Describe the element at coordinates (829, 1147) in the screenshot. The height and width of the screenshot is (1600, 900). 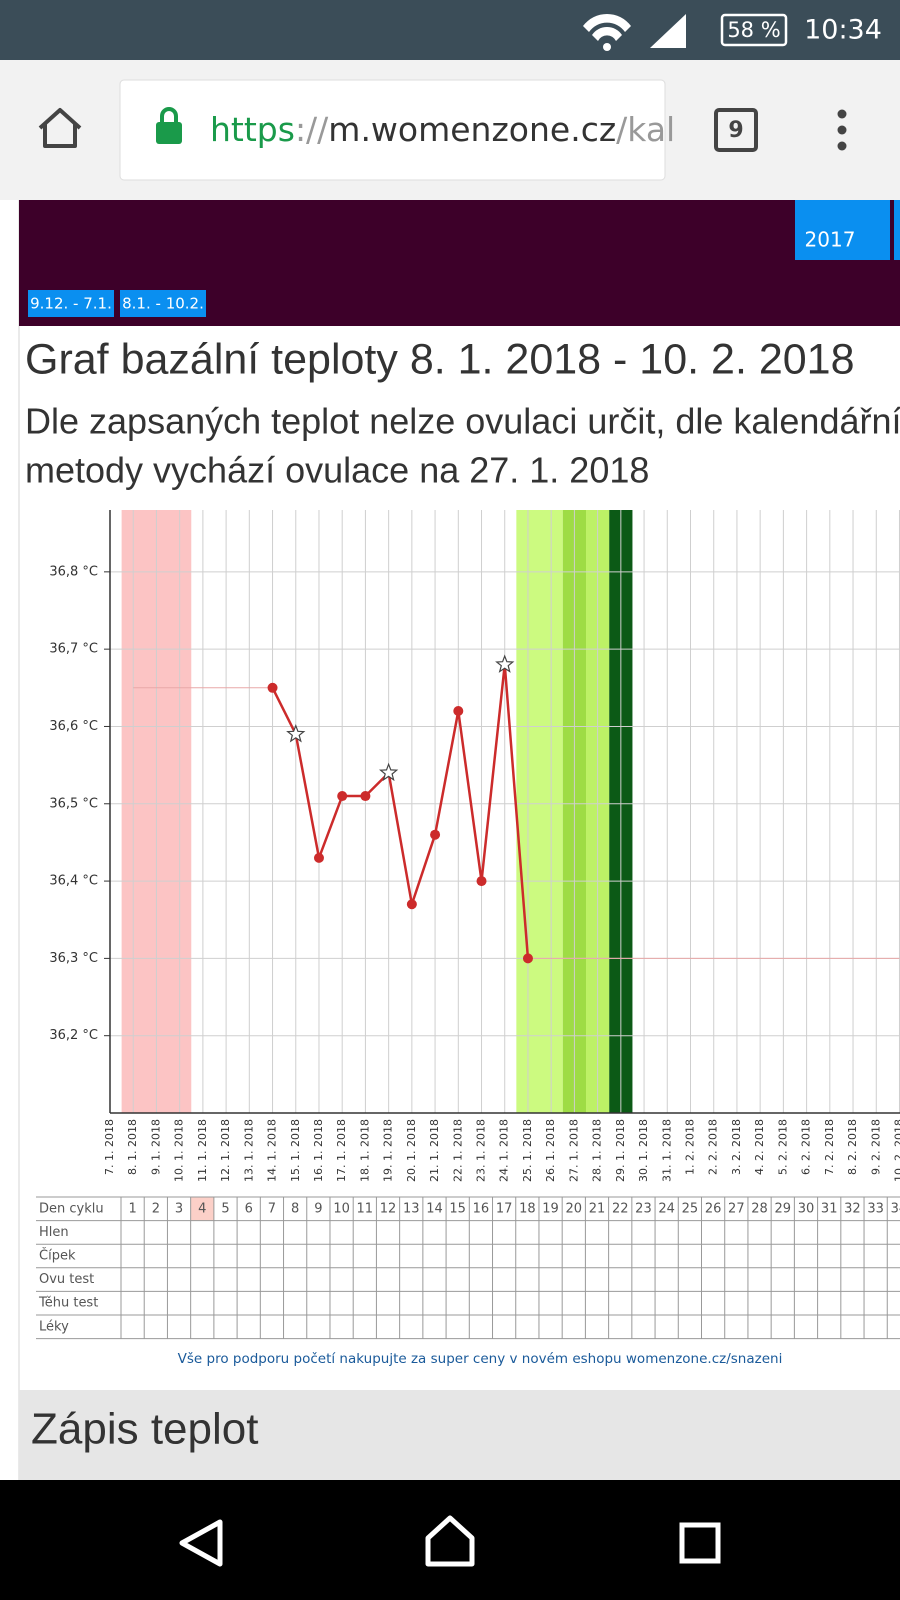
I see `x-tick-label: 7. 2. 2018` at that location.